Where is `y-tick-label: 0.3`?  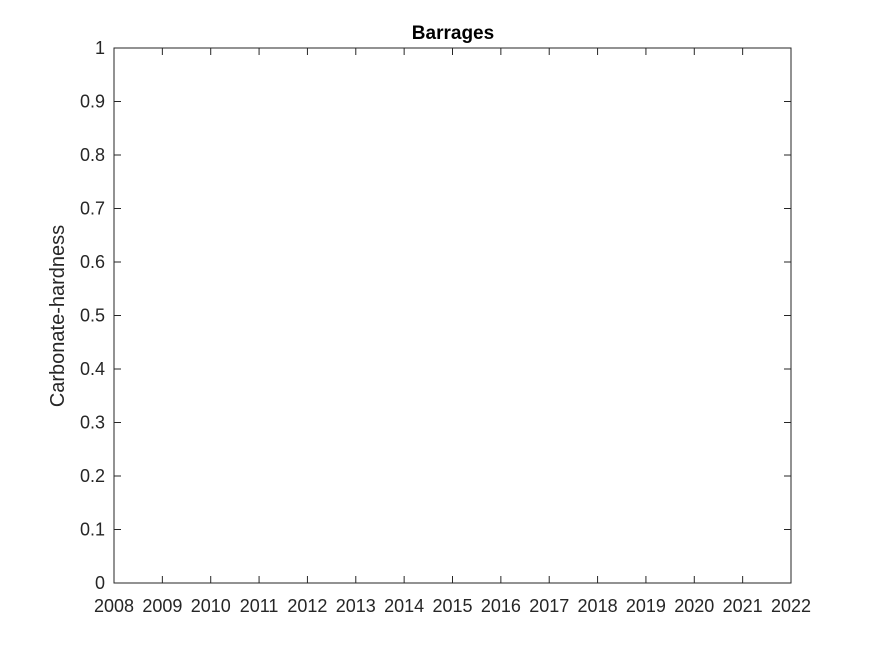
y-tick-label: 0.3 is located at coordinates (92, 423).